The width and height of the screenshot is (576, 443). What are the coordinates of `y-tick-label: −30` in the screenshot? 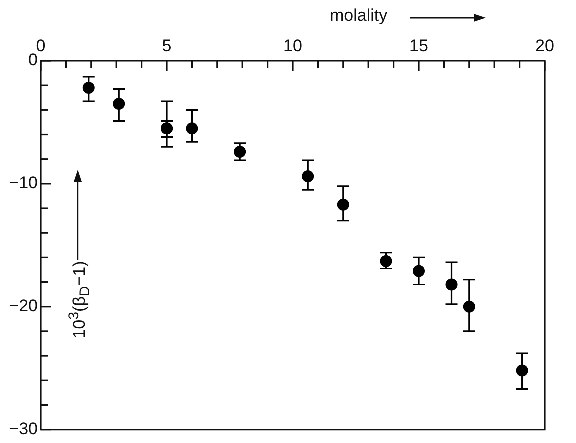 It's located at (23, 428).